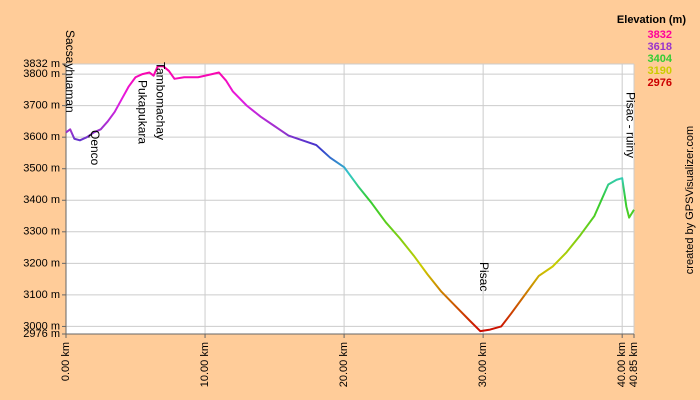  I want to click on y-tick-label: 3700 m, so click(41, 106).